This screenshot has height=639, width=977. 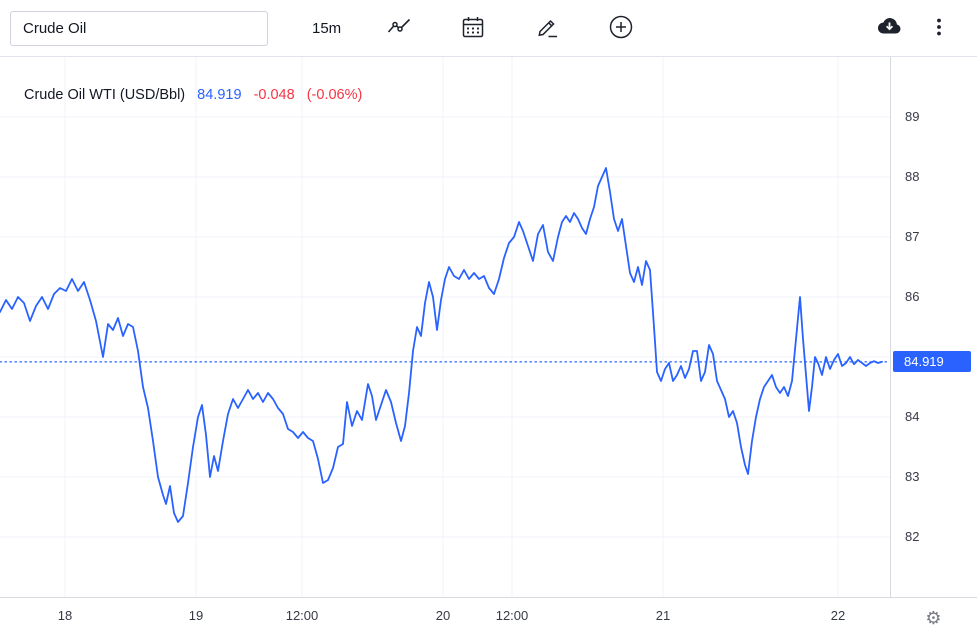 What do you see at coordinates (838, 615) in the screenshot?
I see `time-axis-label: 22` at bounding box center [838, 615].